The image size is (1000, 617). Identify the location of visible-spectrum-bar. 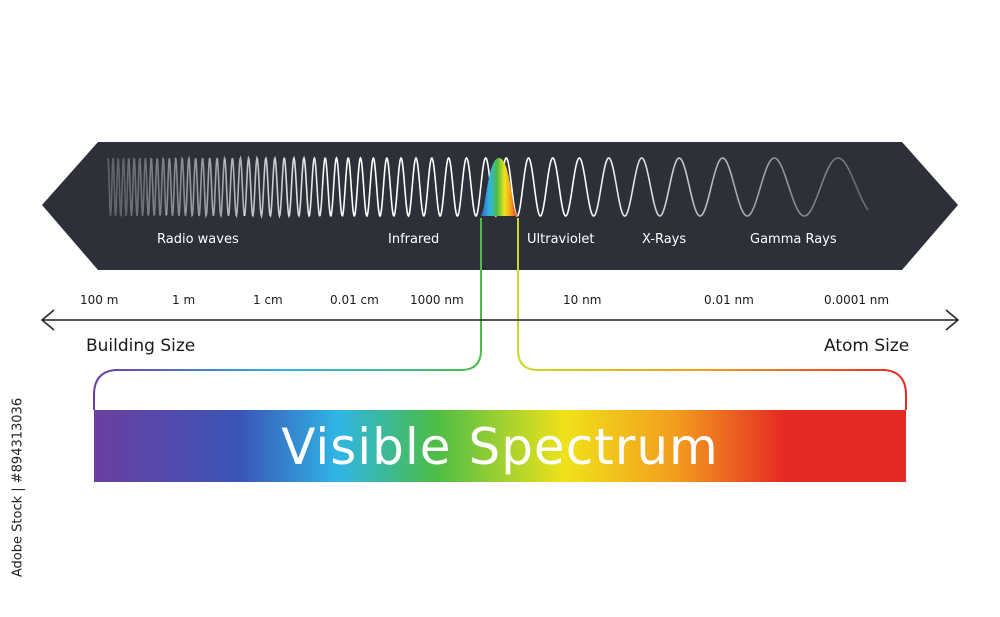
(500, 446).